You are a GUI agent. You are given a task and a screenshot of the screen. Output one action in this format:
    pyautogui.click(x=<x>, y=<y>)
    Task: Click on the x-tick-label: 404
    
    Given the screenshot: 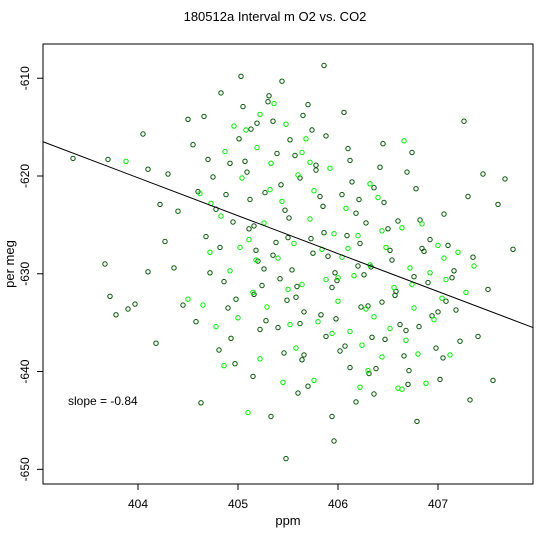 What is the action you would take?
    pyautogui.click(x=138, y=504)
    